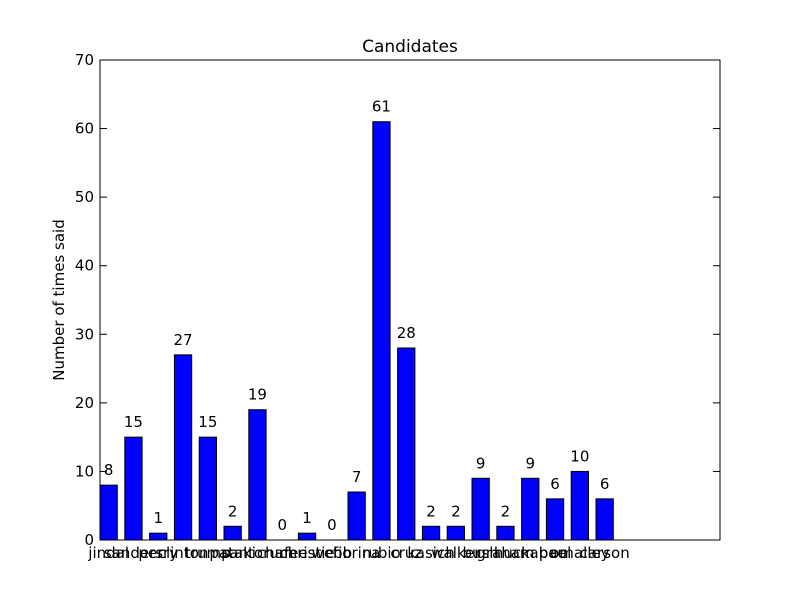  I want to click on chart-title: Candidates, so click(410, 47).